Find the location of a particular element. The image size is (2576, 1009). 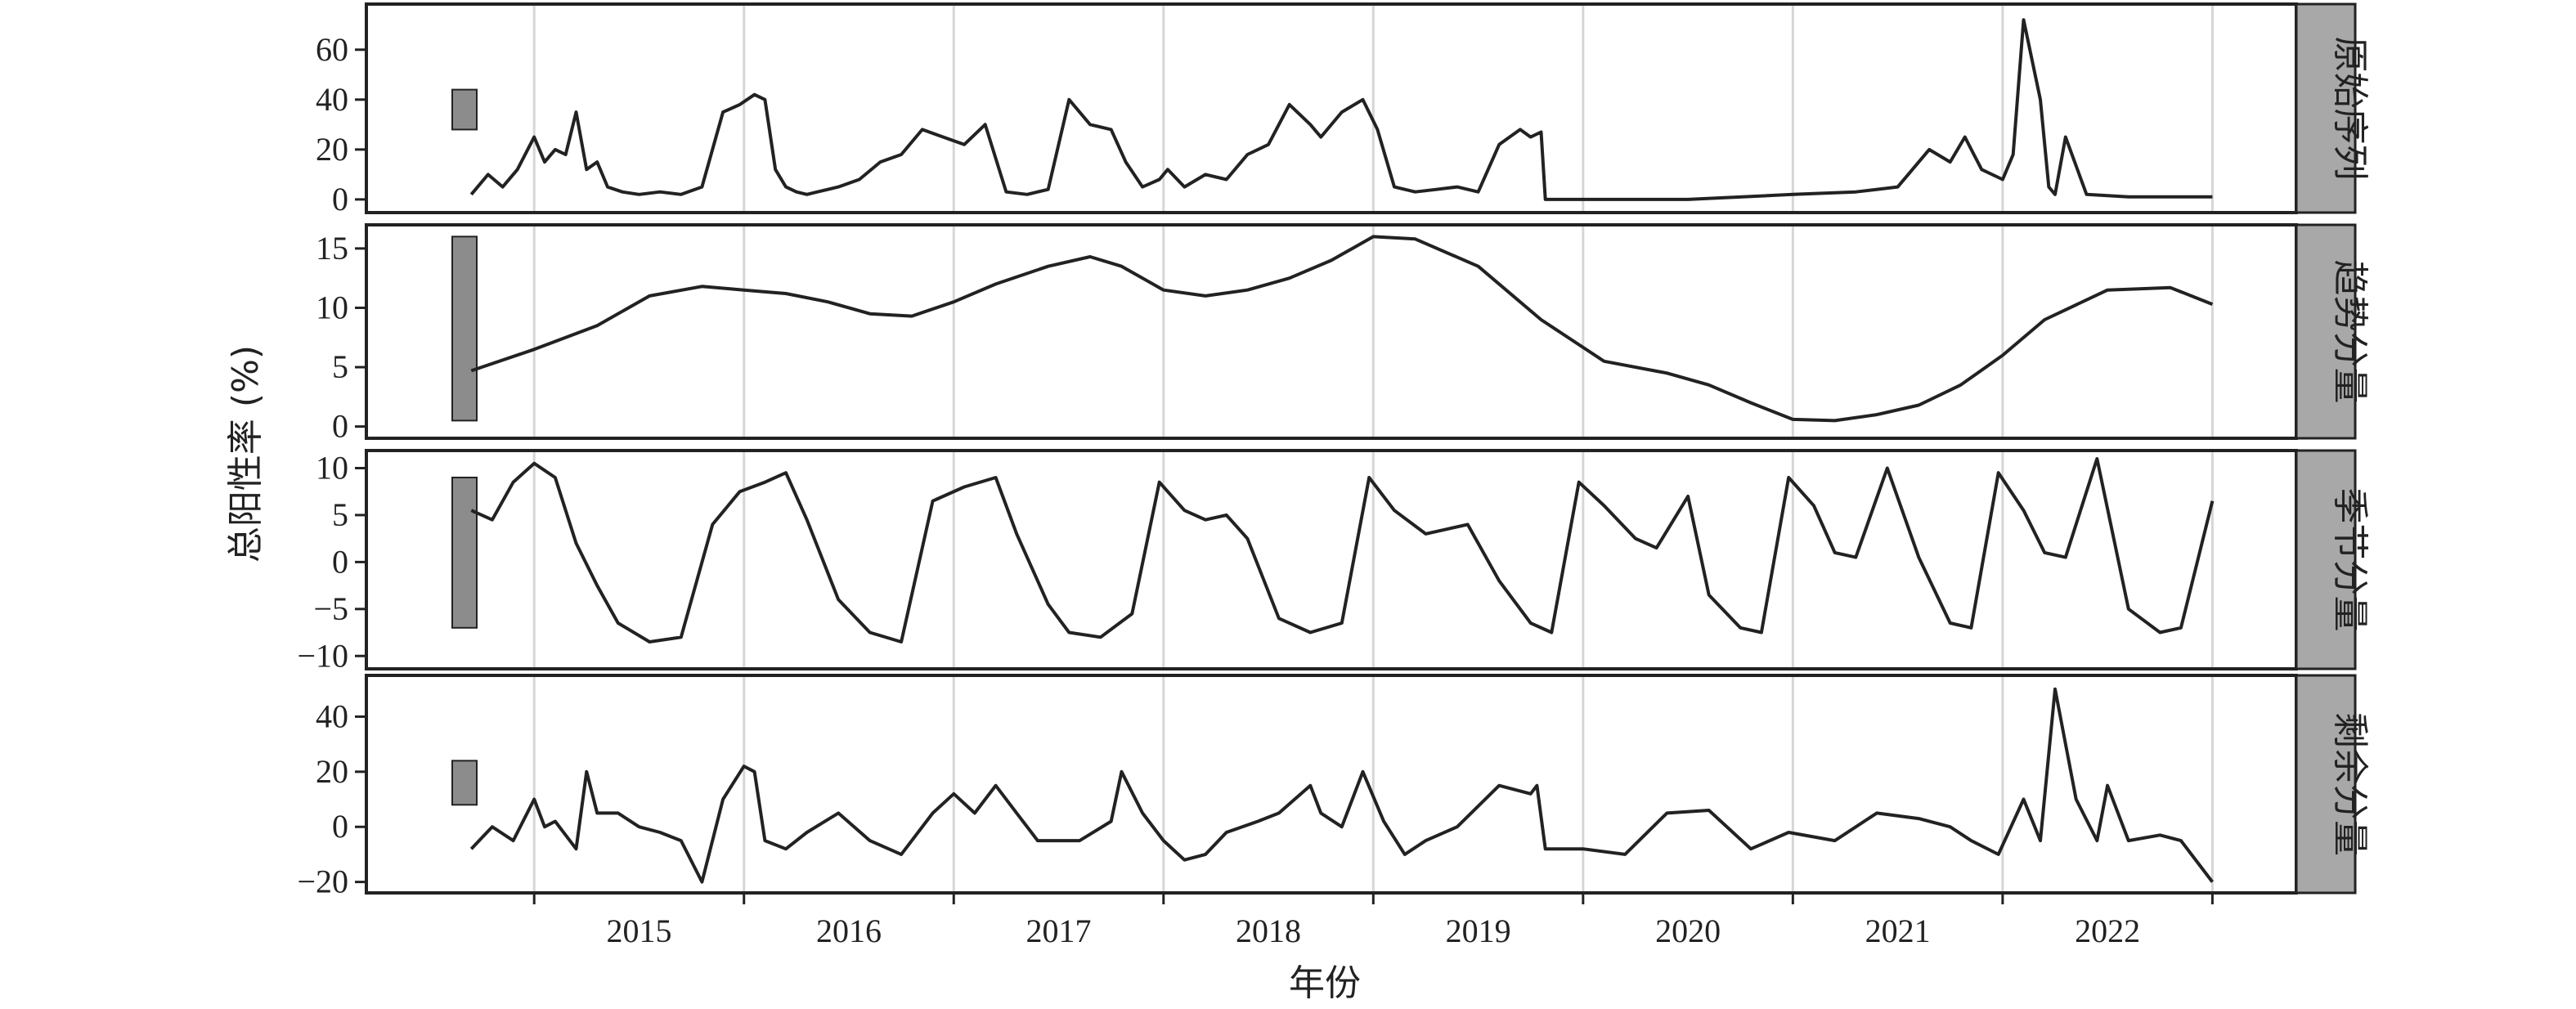

panel-strip-label: 趋势分量 is located at coordinates (2350, 332).